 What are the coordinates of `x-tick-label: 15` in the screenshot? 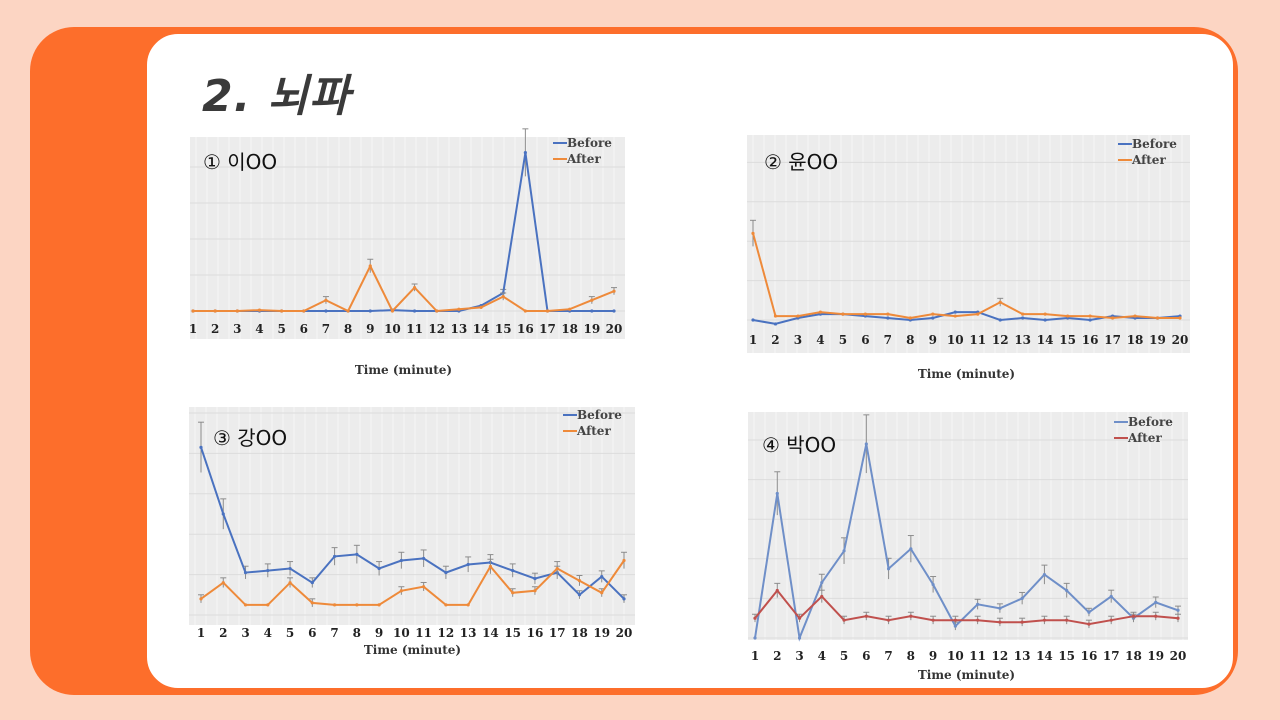 It's located at (503, 329).